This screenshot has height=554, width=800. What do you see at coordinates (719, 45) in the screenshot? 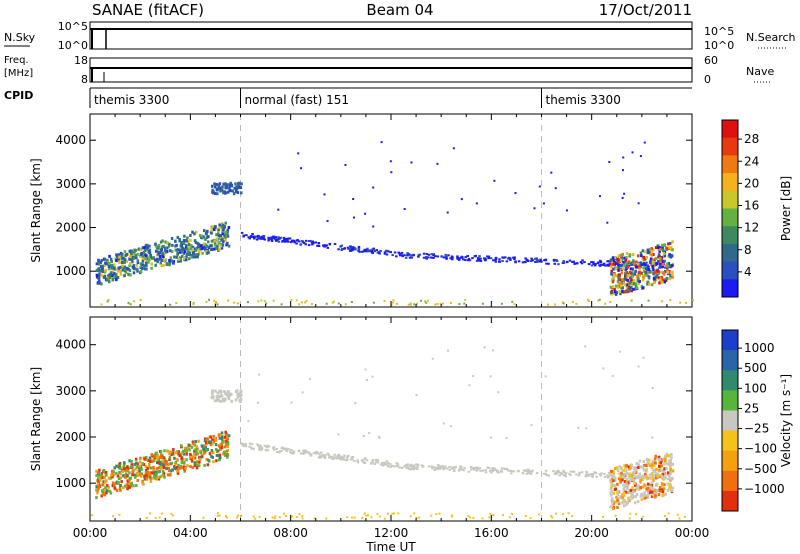
I see `nsearch-tick-bottom: 10^0` at bounding box center [719, 45].